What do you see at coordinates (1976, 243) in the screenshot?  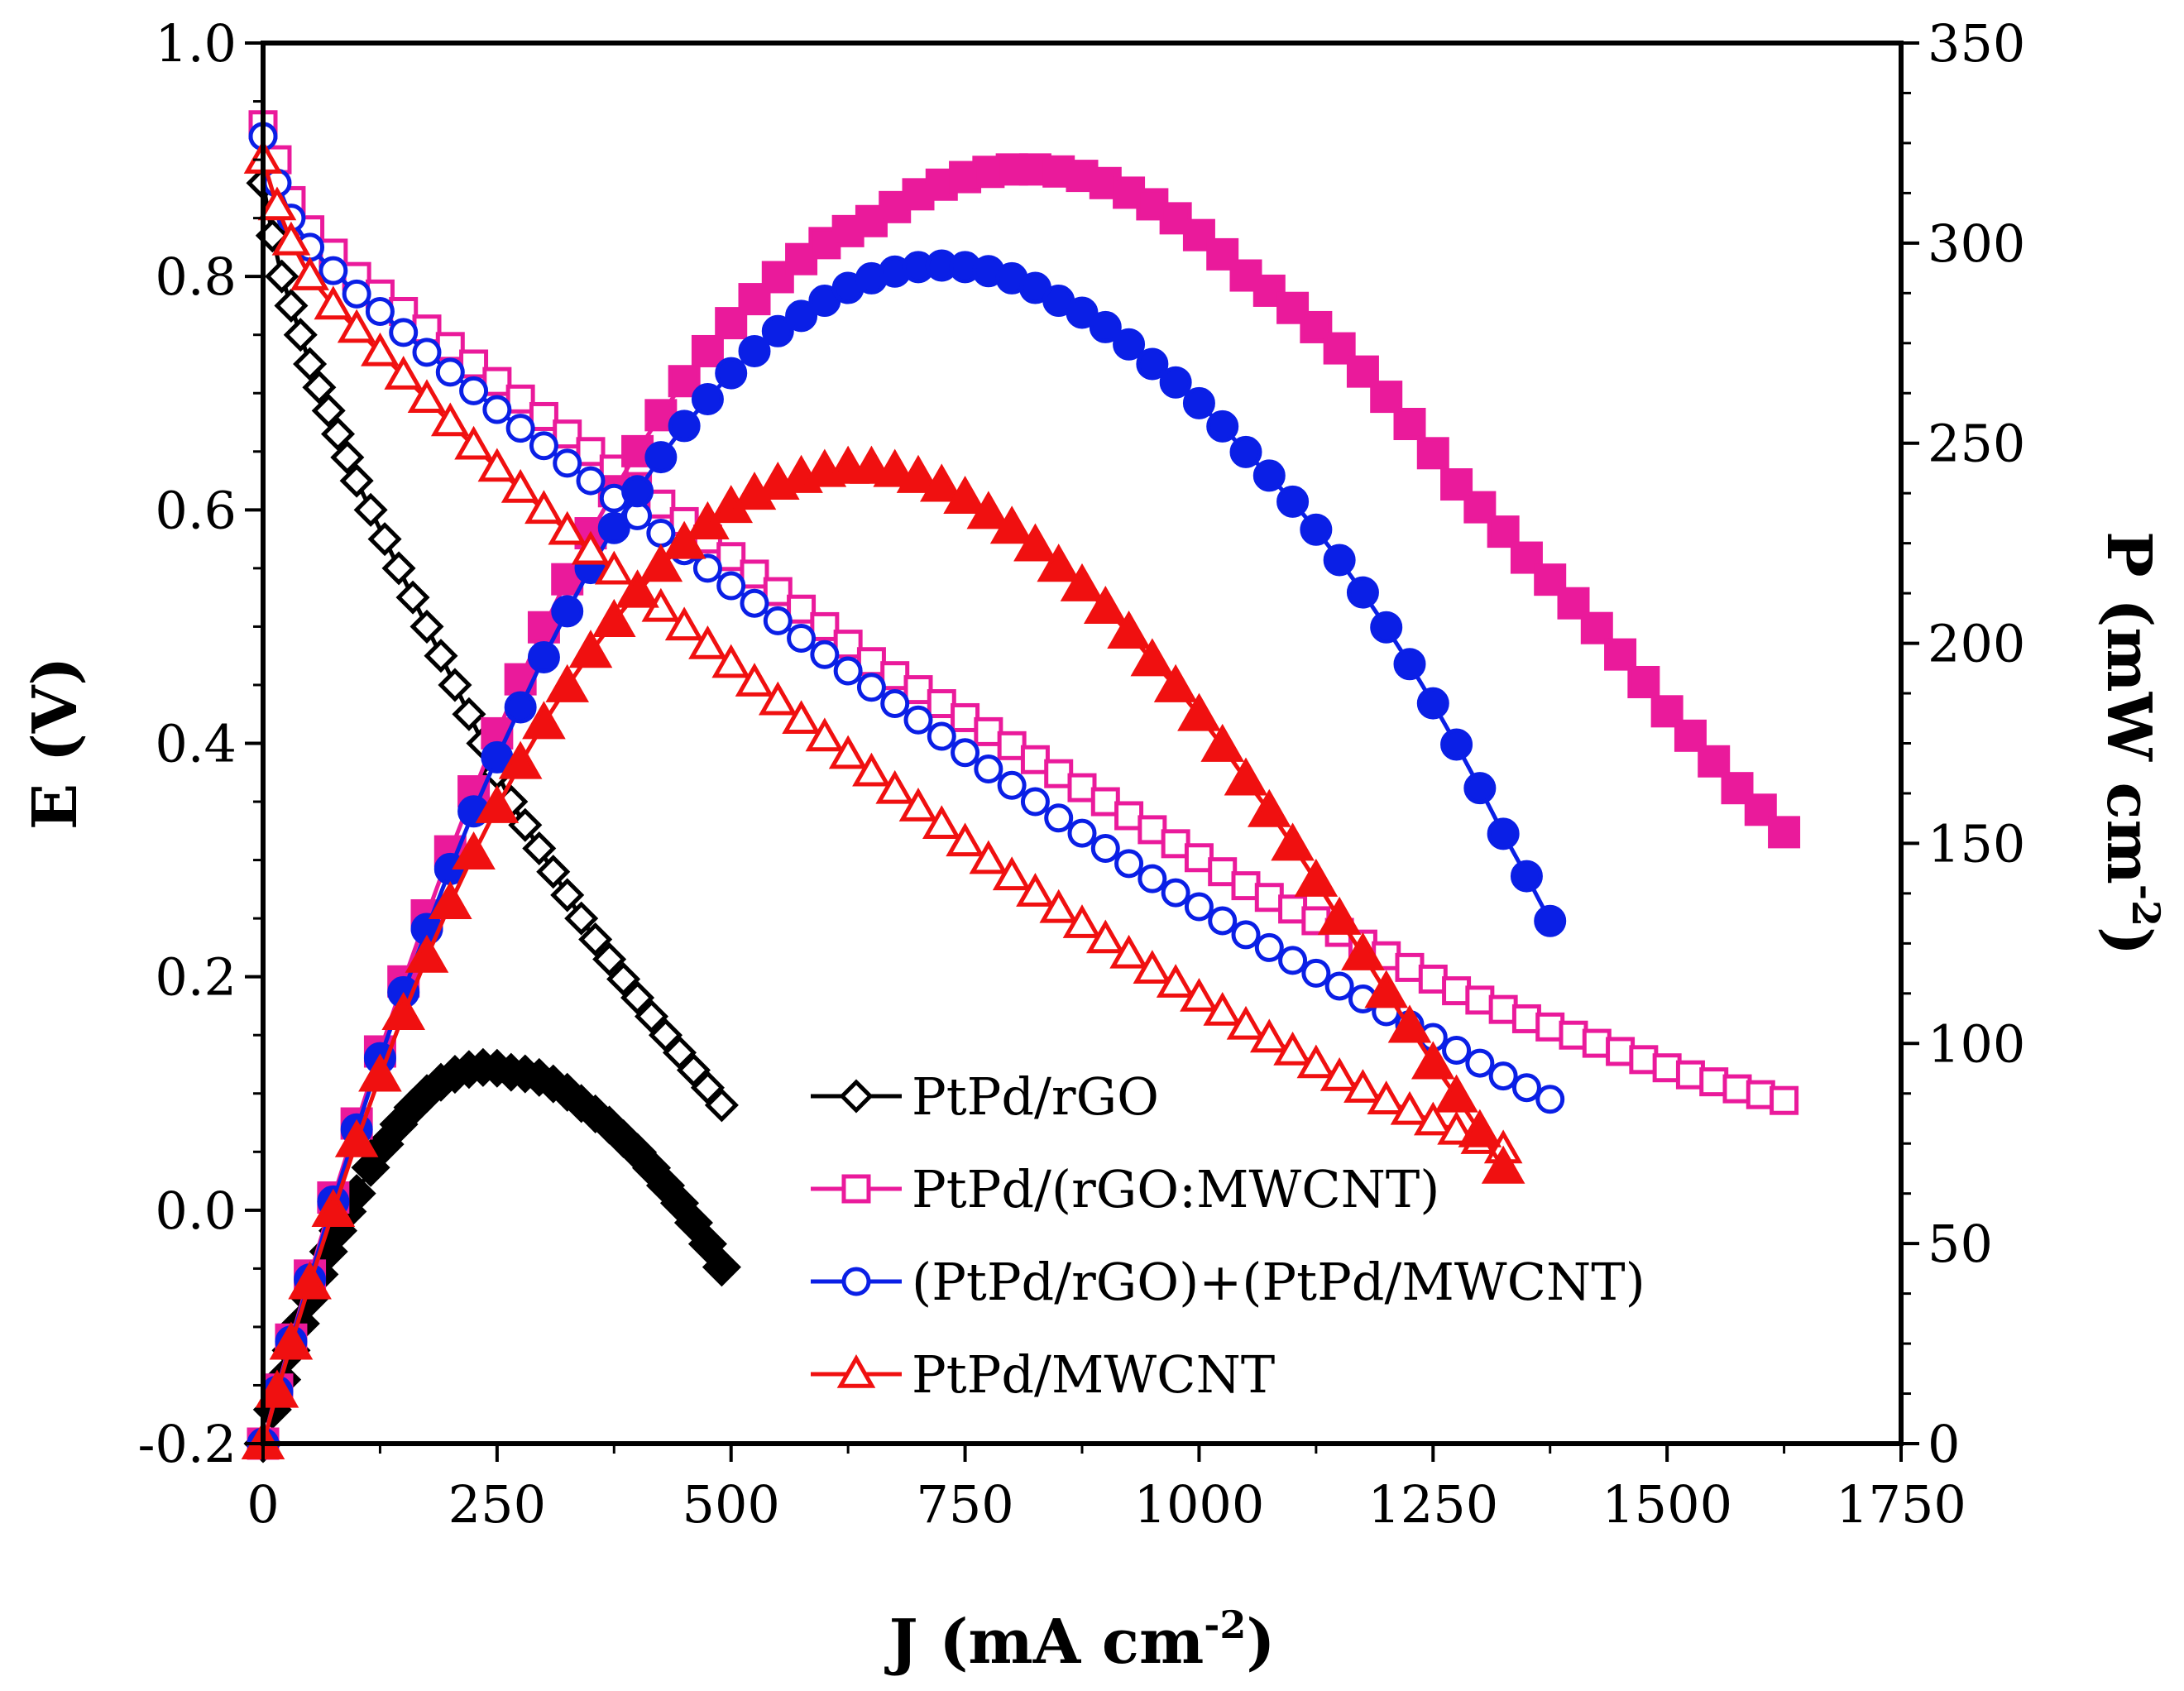 I see `y2-tick-label: 300` at bounding box center [1976, 243].